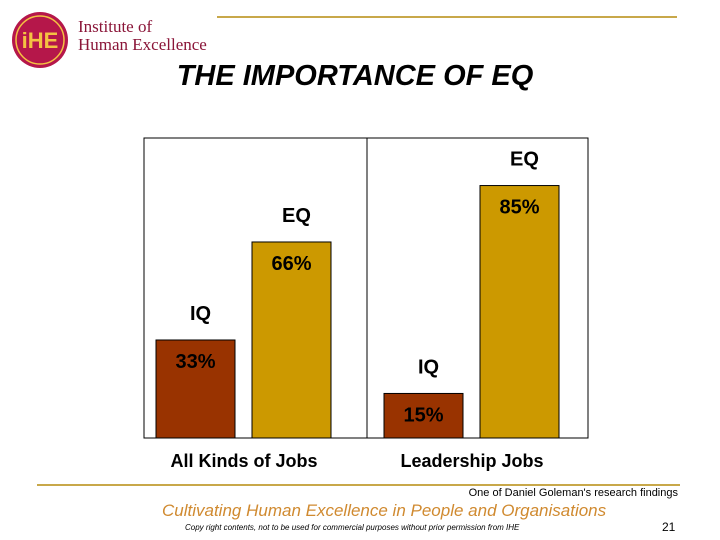  I want to click on page-number: 21, so click(669, 527).